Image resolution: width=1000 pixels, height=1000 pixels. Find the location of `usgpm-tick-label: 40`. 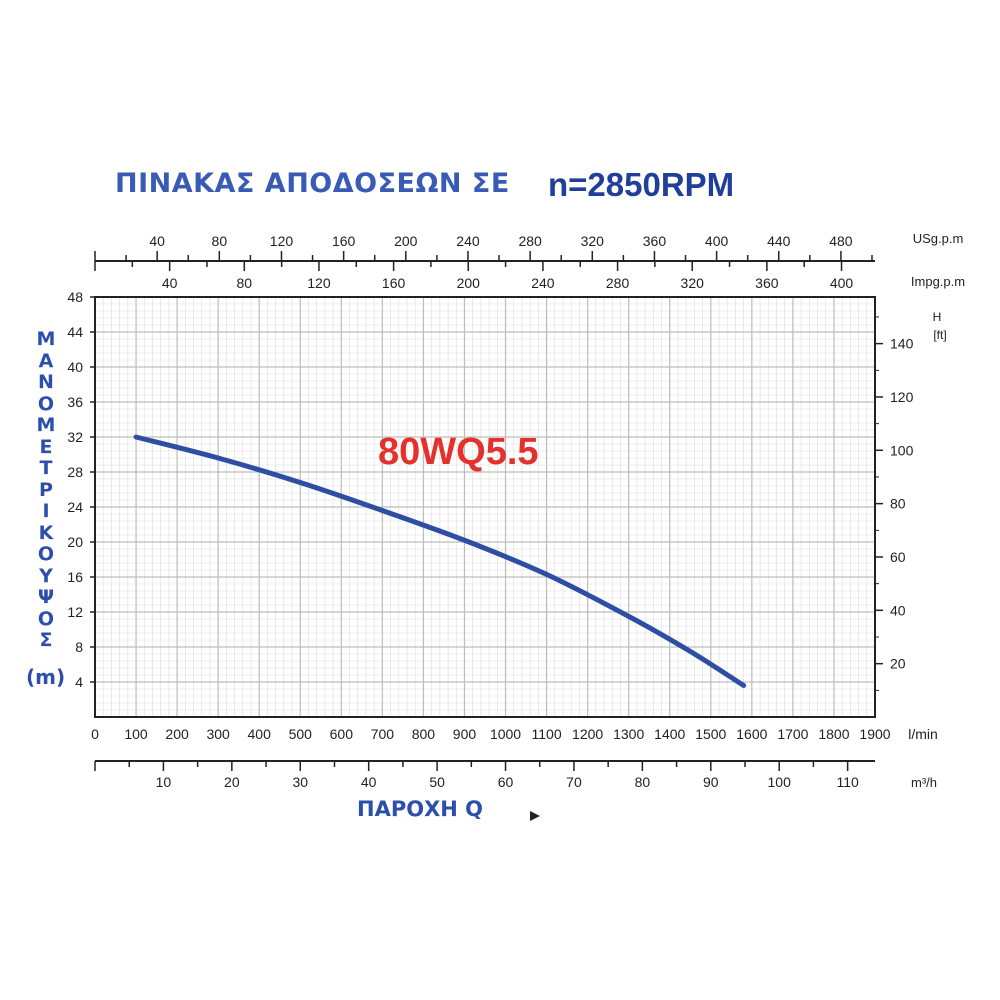

usgpm-tick-label: 40 is located at coordinates (157, 241).